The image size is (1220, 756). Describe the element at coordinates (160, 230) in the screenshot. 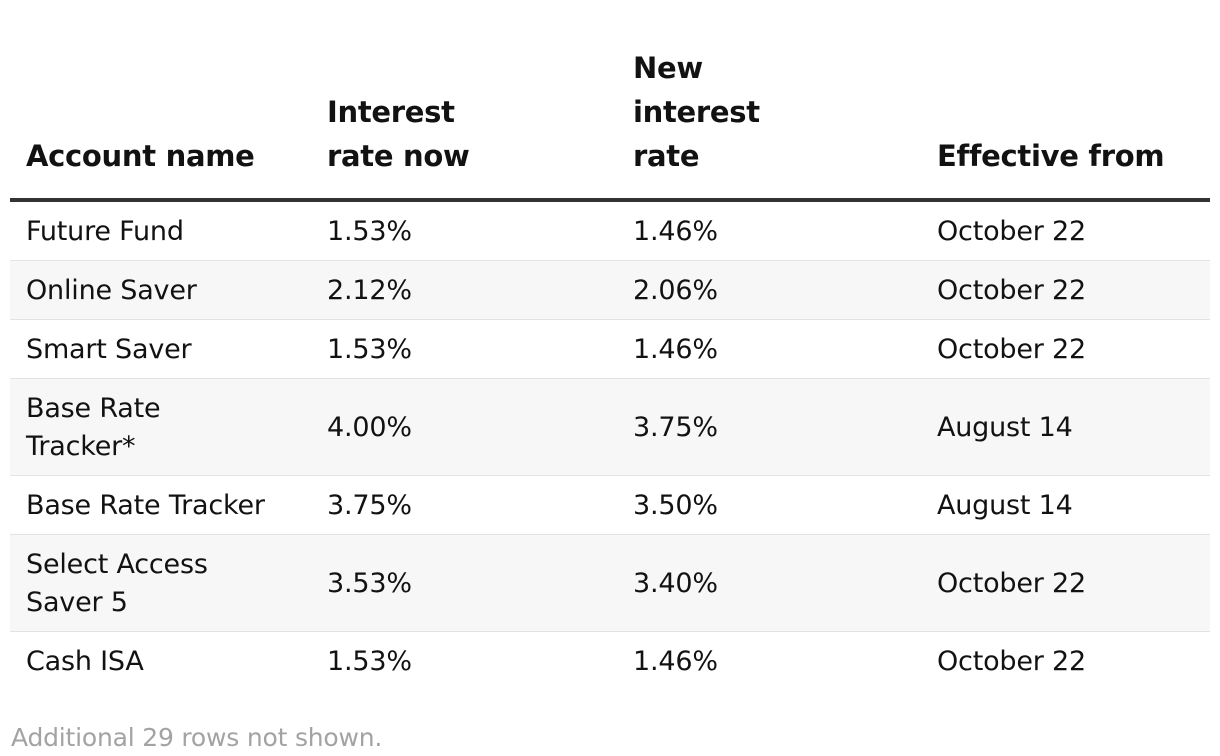

I see `account-name-cell: Future Fund` at that location.